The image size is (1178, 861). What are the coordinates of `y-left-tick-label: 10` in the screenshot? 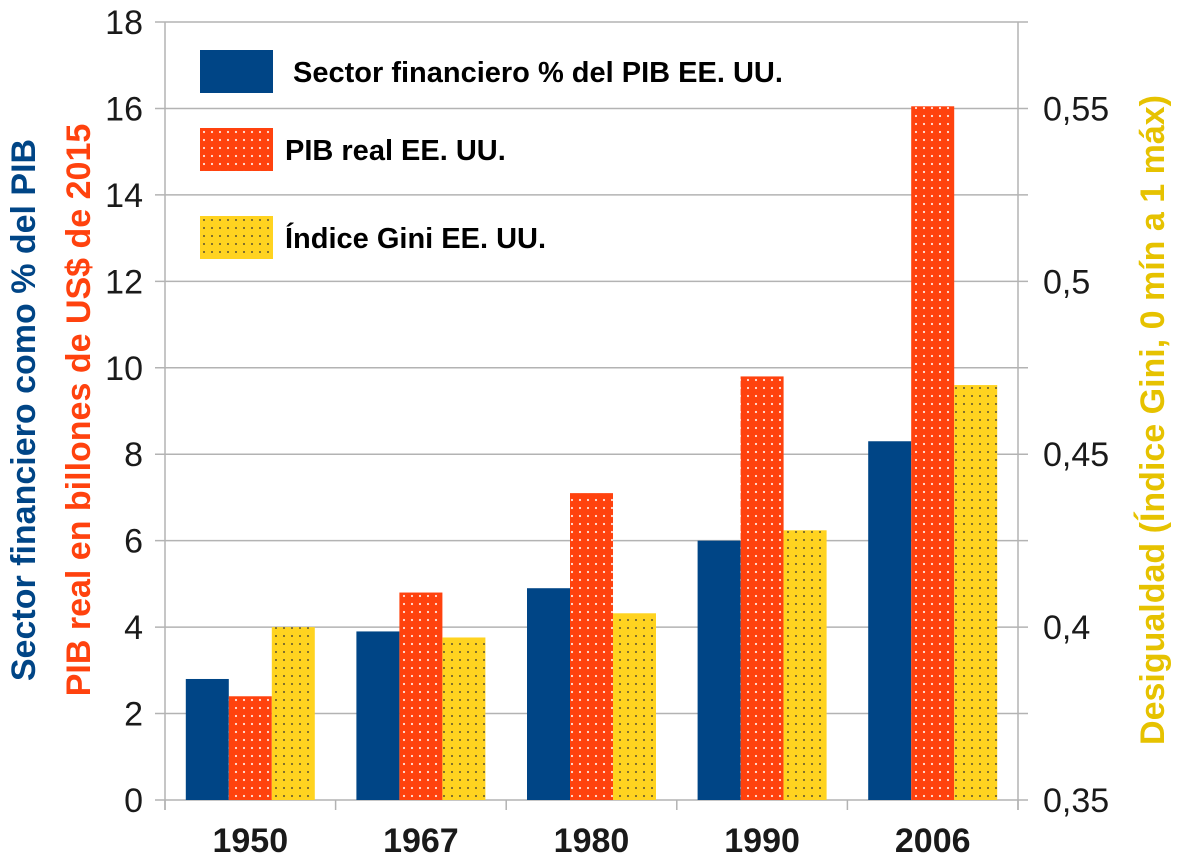 It's located at (124, 369).